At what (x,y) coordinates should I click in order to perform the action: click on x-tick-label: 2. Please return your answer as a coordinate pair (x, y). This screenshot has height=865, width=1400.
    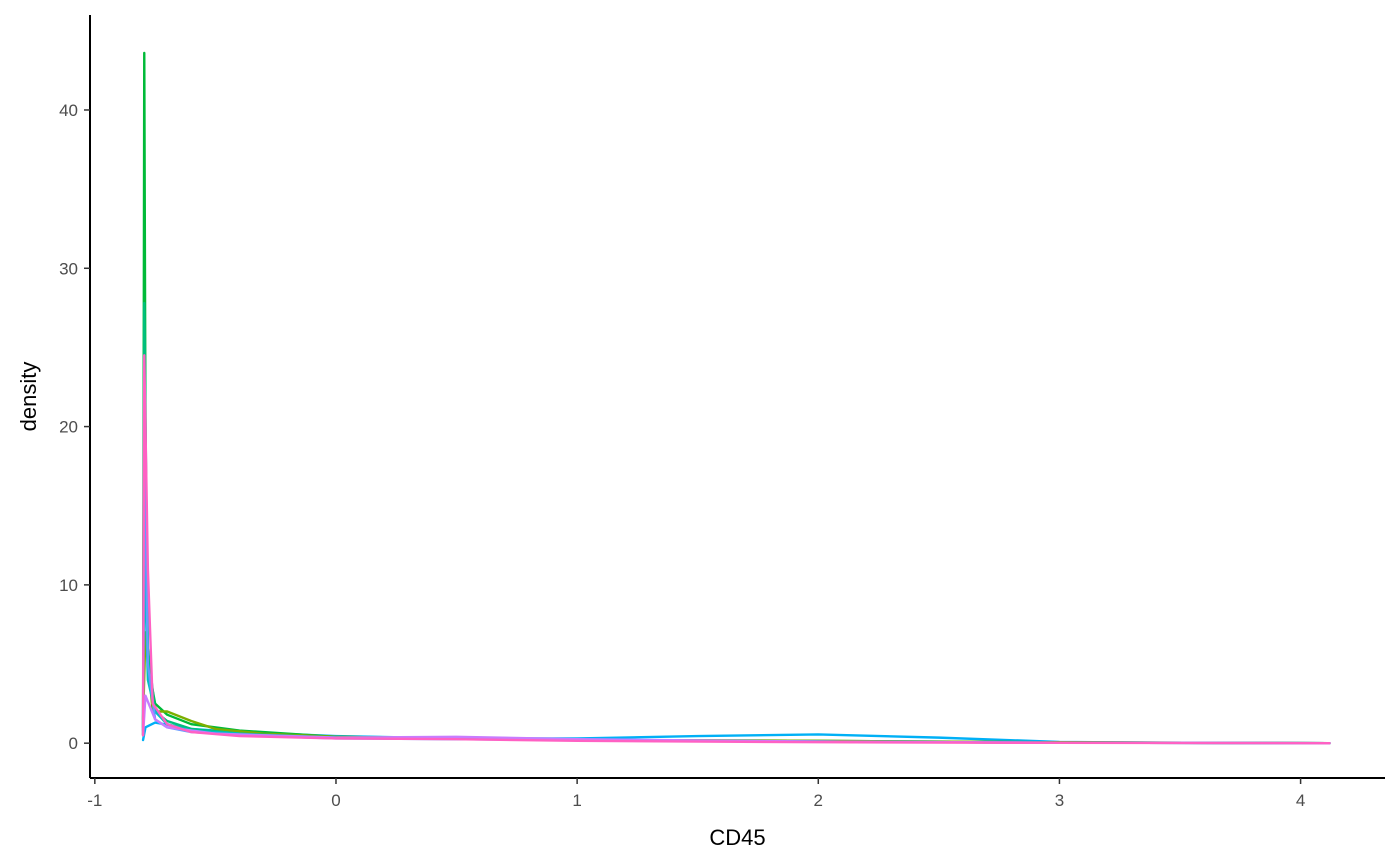
    Looking at the image, I should click on (818, 800).